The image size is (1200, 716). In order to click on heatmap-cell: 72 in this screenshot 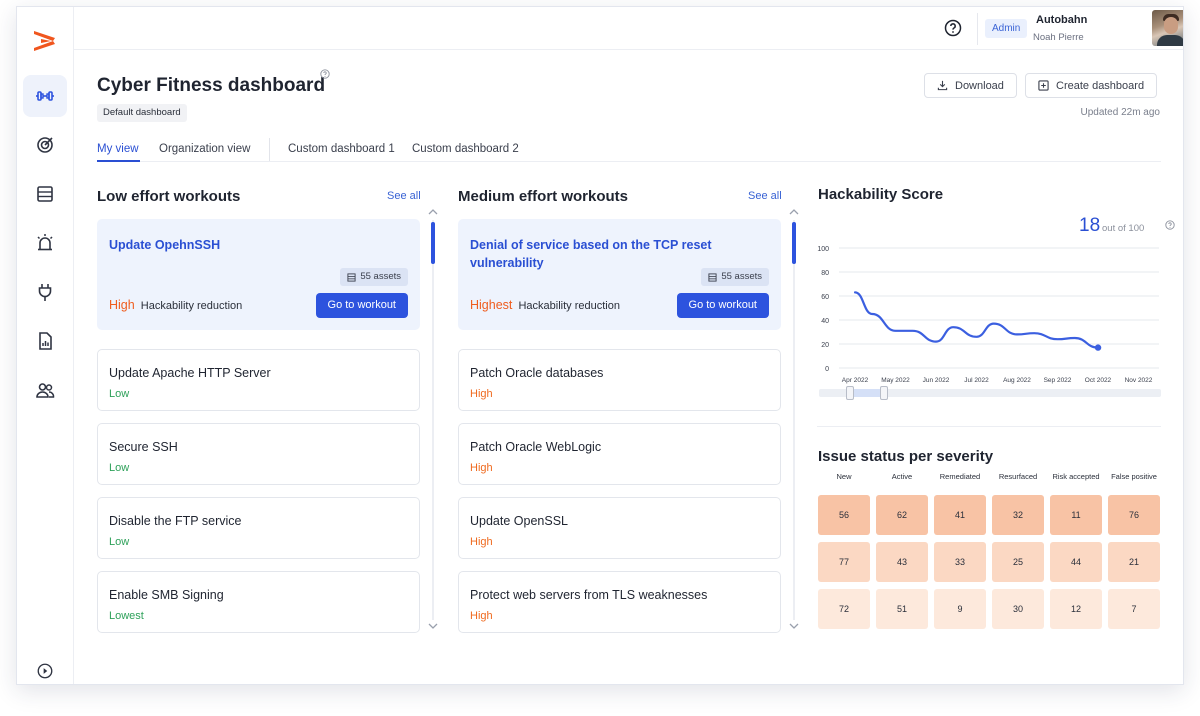, I will do `click(844, 609)`.